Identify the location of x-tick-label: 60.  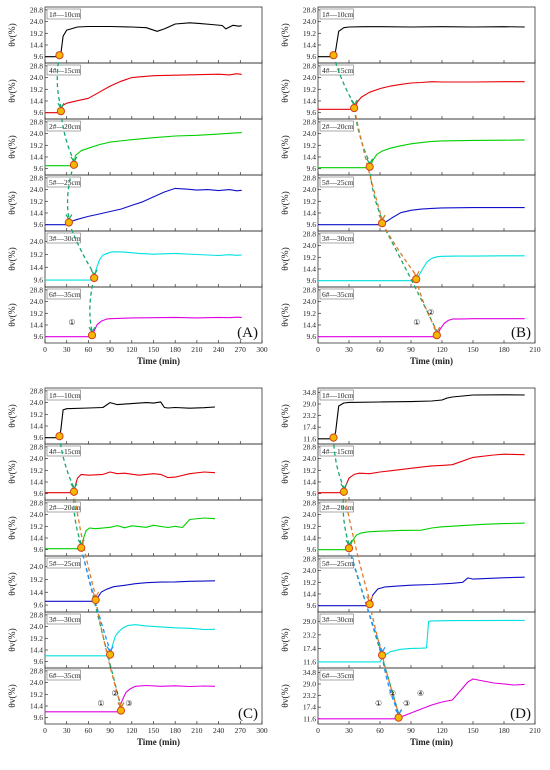
(380, 349).